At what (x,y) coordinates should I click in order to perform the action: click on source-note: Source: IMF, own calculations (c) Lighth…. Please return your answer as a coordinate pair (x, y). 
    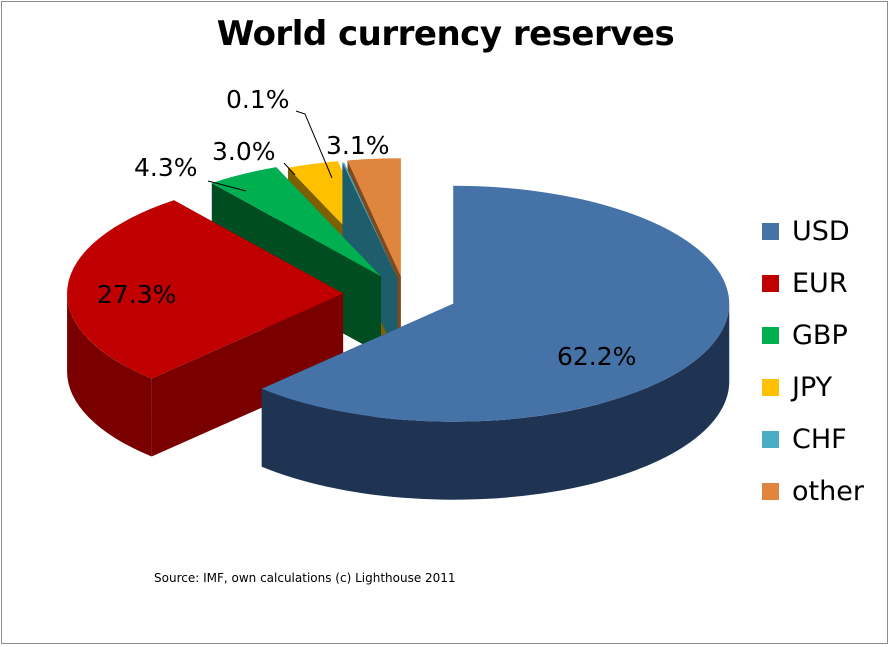
    Looking at the image, I should click on (305, 578).